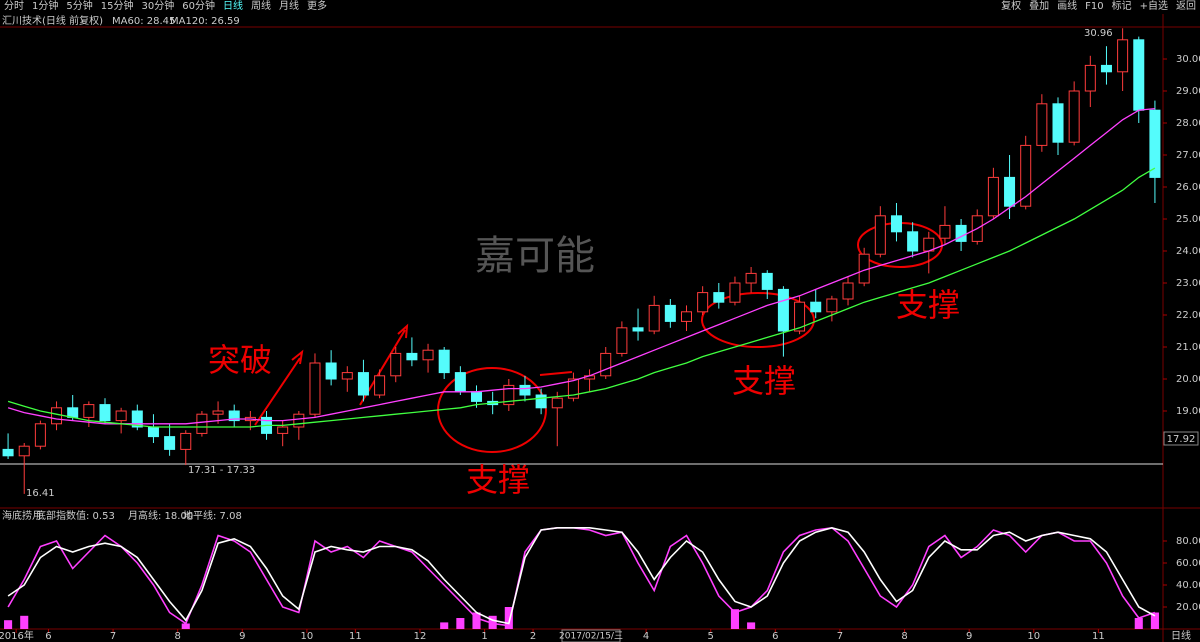 The width and height of the screenshot is (1200, 642). What do you see at coordinates (1188, 283) in the screenshot?
I see `y-tick-label: 23.00` at bounding box center [1188, 283].